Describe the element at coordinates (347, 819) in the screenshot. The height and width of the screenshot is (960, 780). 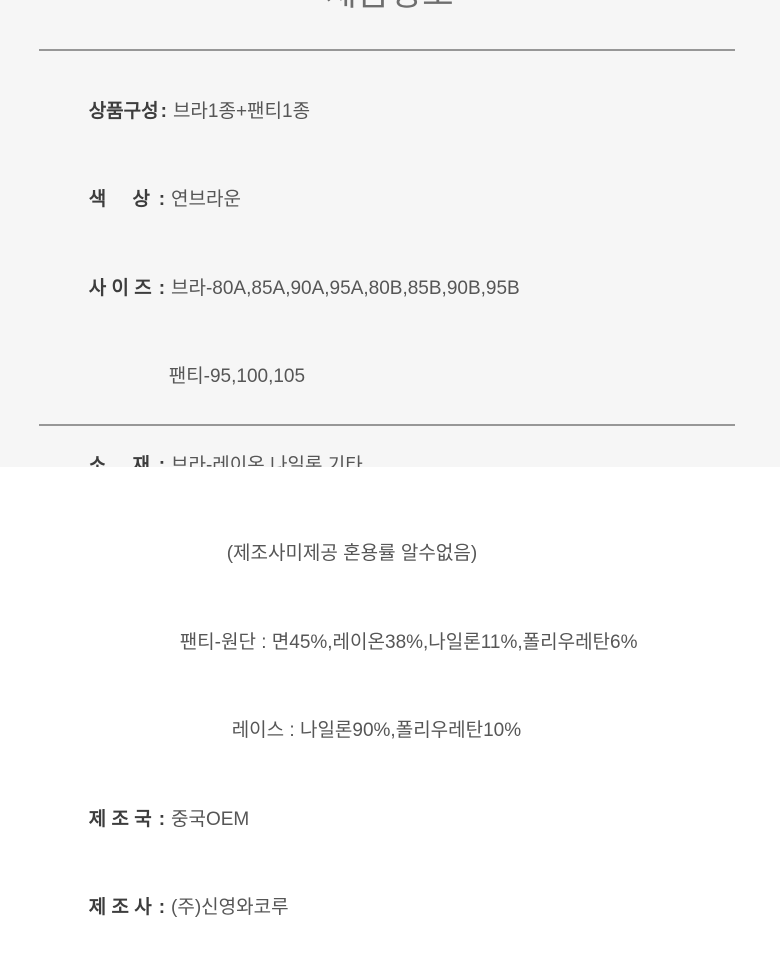
I see `info-row-country: 제 조 국: 중국OEM` at that location.